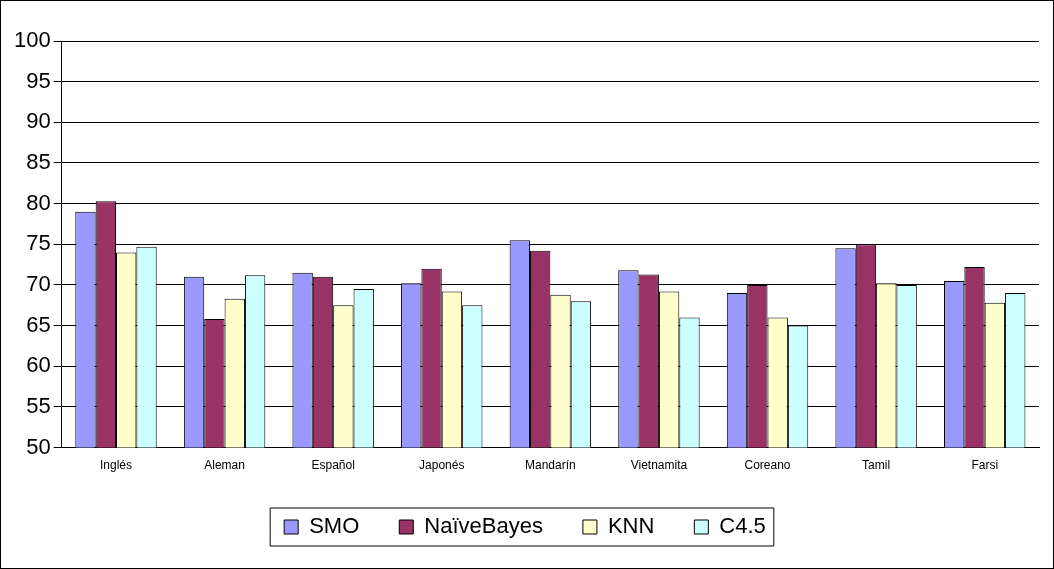  What do you see at coordinates (32, 40) in the screenshot?
I see `y-tick-label: 100` at bounding box center [32, 40].